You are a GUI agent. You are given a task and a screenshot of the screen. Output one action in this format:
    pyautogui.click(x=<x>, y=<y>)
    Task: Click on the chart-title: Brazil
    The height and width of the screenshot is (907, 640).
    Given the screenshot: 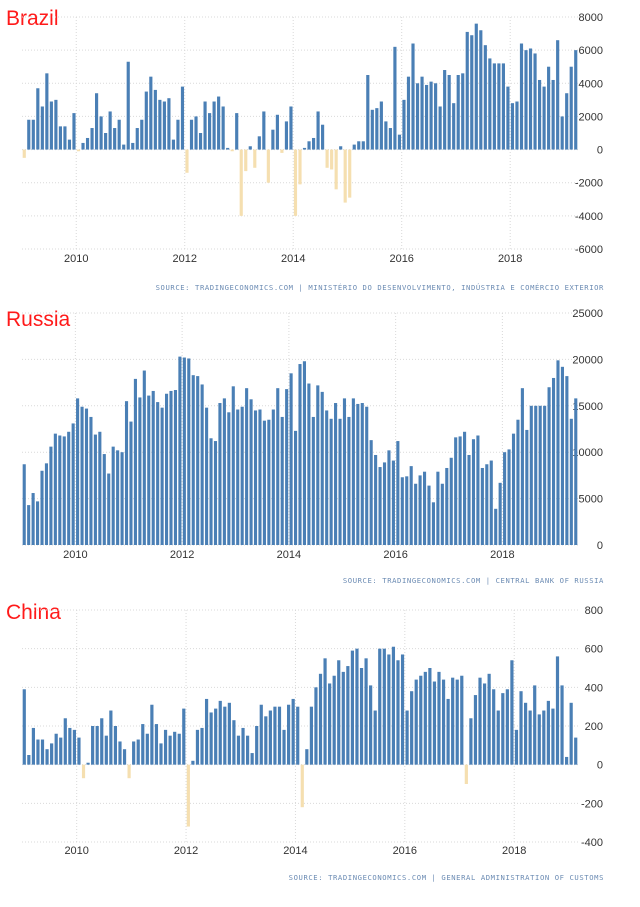 What is the action you would take?
    pyautogui.click(x=32, y=18)
    